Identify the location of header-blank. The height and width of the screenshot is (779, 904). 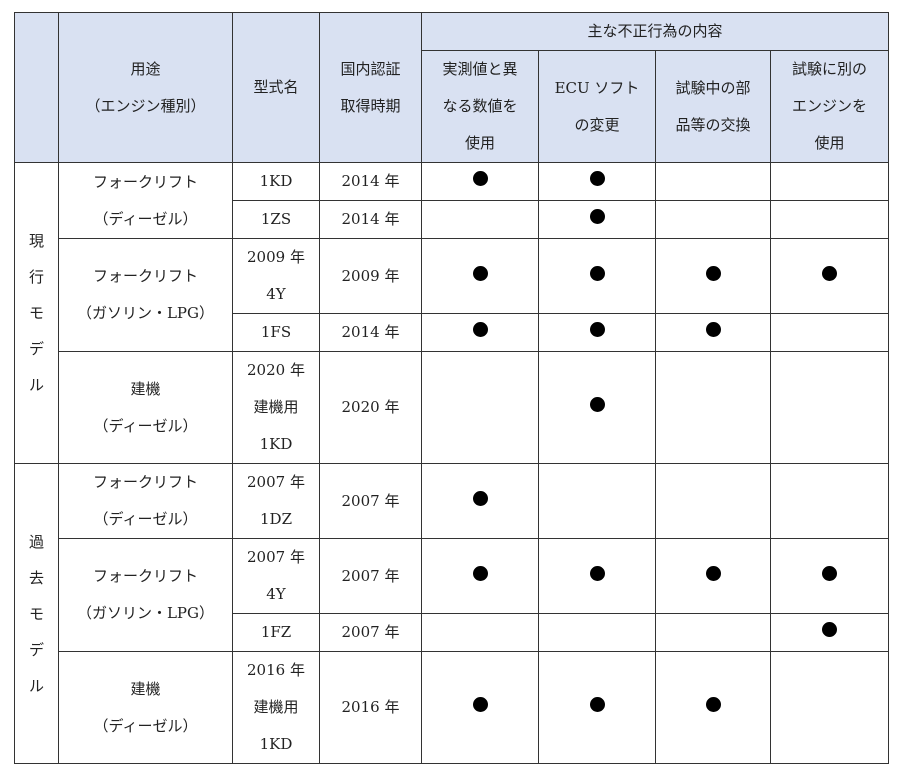
(36, 87).